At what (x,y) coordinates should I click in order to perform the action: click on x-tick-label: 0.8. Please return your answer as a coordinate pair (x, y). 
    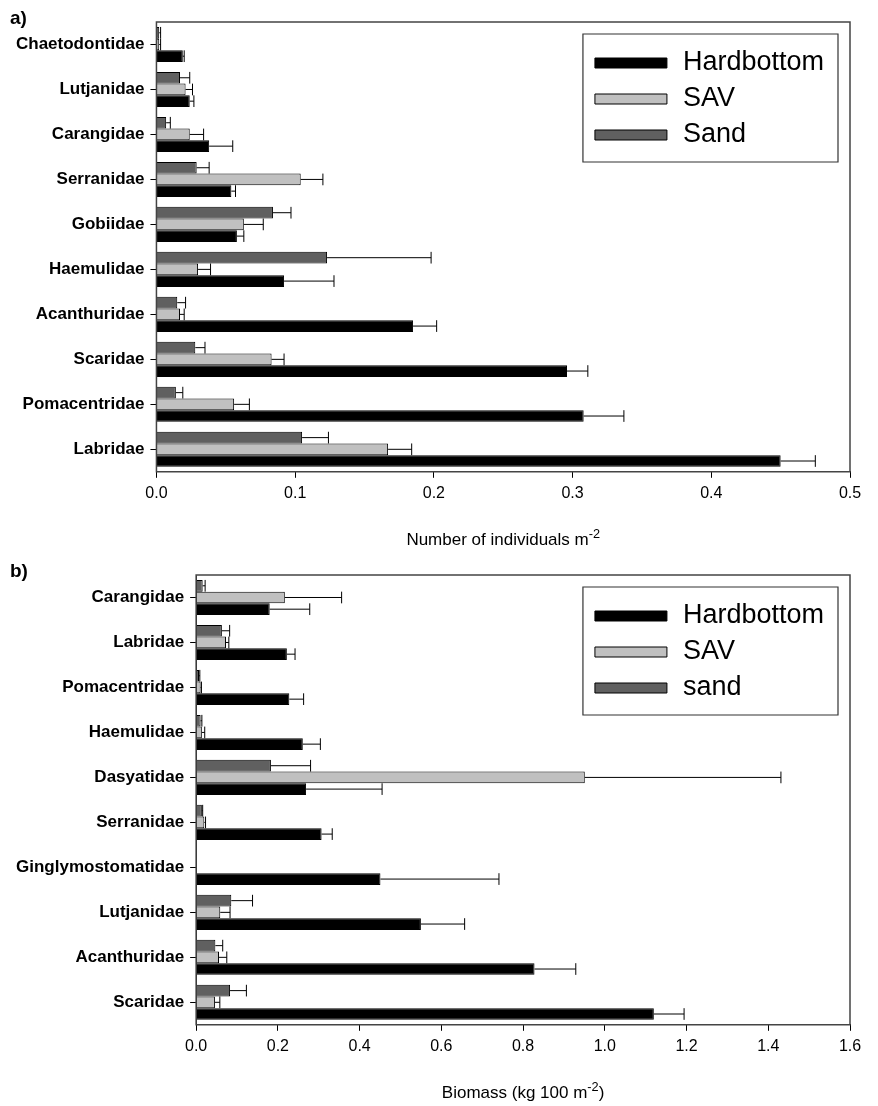
    Looking at the image, I should click on (523, 1045).